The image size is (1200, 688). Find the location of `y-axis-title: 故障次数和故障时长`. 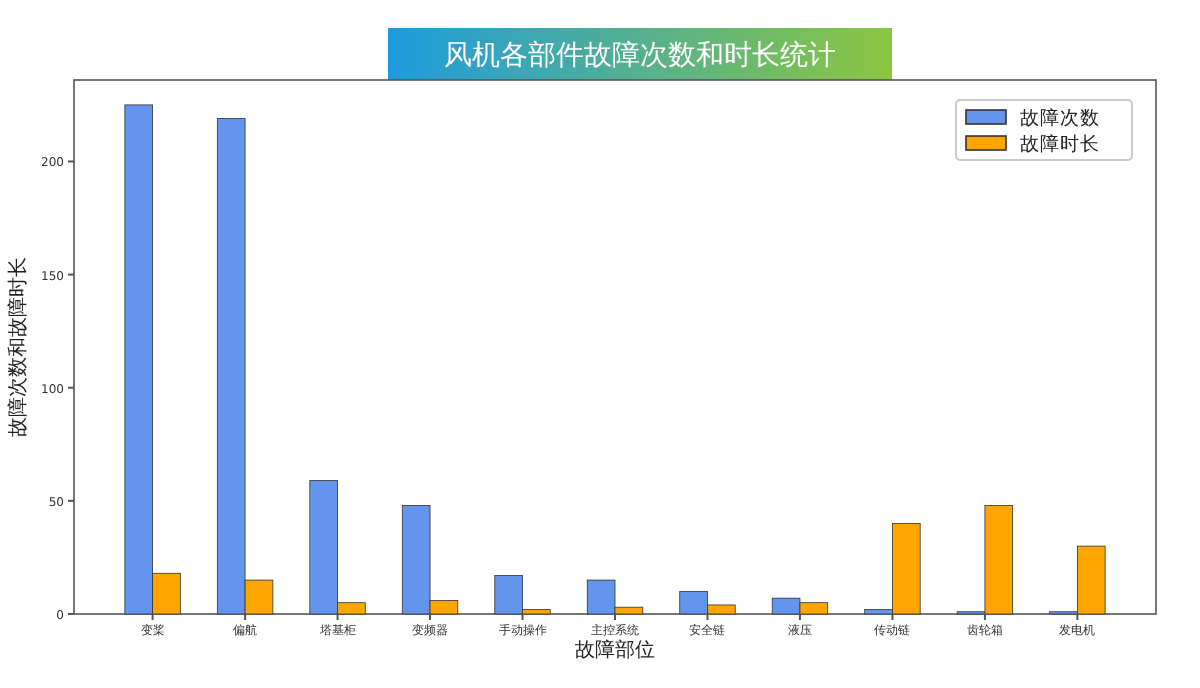

y-axis-title: 故障次数和故障时长 is located at coordinates (18, 347).